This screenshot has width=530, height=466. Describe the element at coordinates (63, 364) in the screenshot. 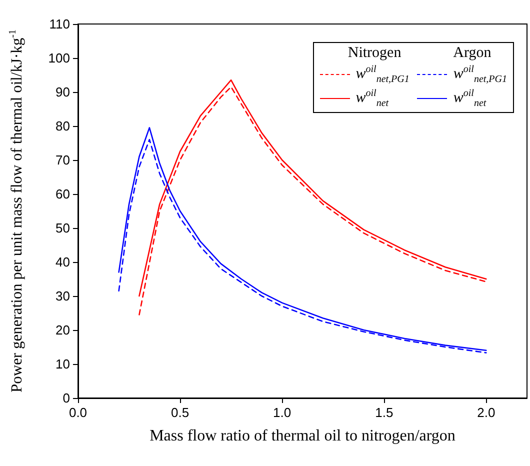

I see `y-tick-label: 10` at that location.